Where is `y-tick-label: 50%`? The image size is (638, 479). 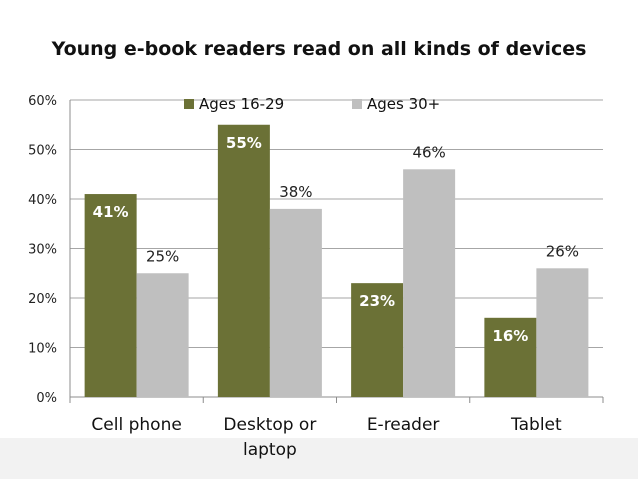
y-tick-label: 50% is located at coordinates (42, 151).